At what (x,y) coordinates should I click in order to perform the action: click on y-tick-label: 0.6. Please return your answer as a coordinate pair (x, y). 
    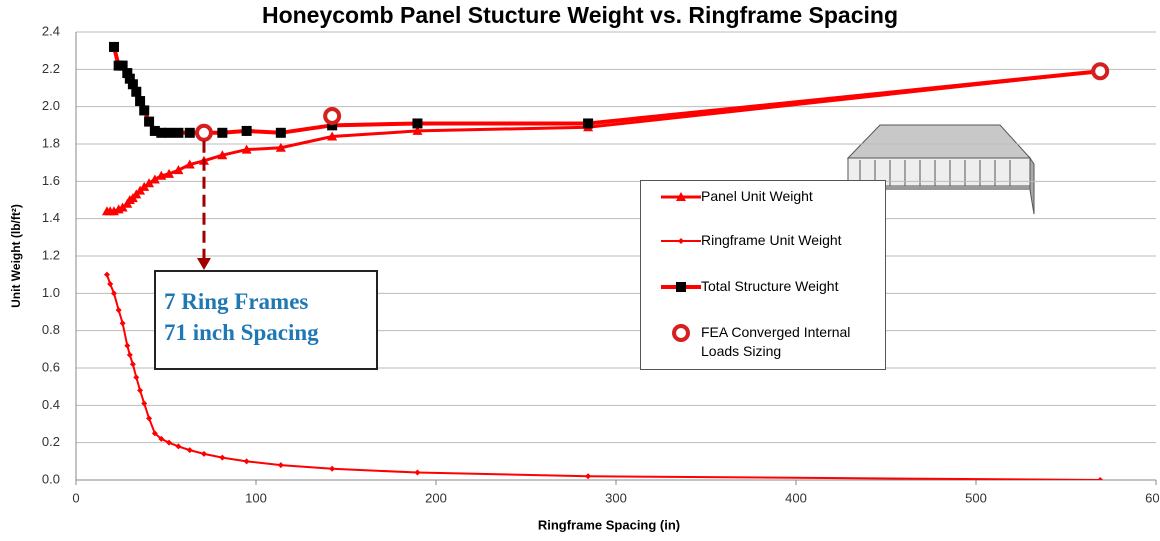
    Looking at the image, I should click on (51, 366).